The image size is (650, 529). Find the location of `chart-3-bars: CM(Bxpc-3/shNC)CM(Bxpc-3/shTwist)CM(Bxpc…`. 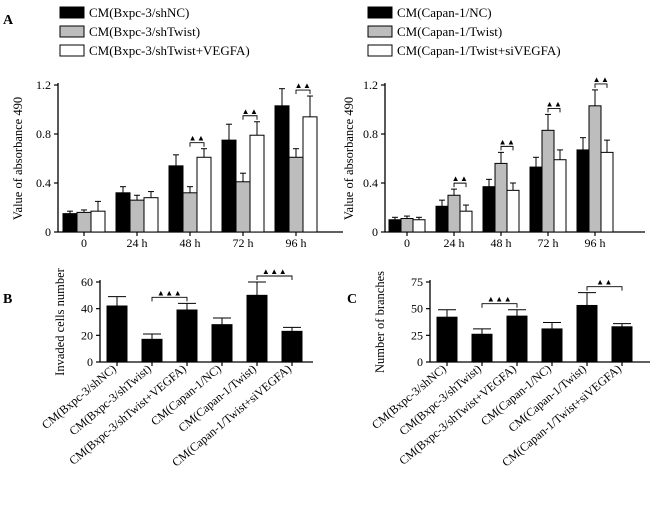

chart-3-bars: CM(Bxpc-3/shNC)CM(Bxpc-3/shTwist)CM(Bxpc… is located at coordinates (501, 373).